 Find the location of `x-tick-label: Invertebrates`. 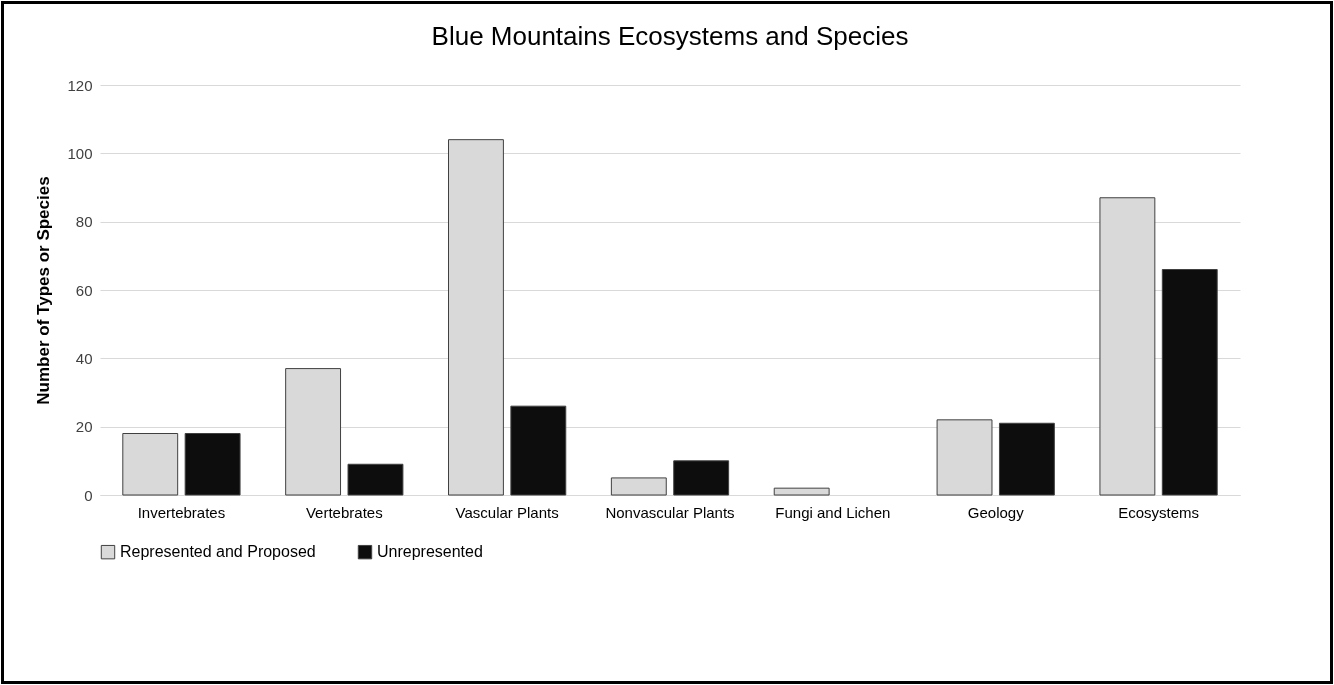

x-tick-label: Invertebrates is located at coordinates (181, 512).